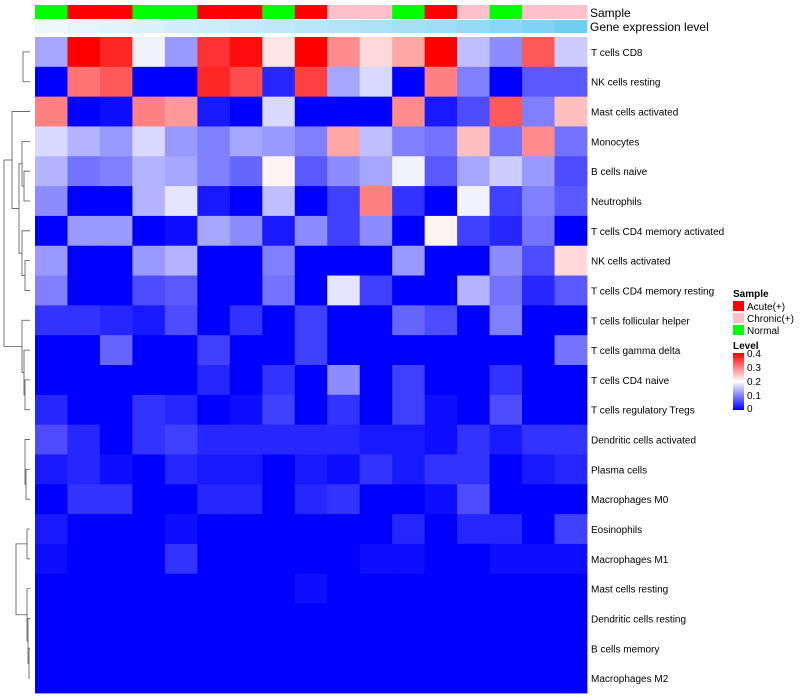 Image resolution: width=800 pixels, height=700 pixels. What do you see at coordinates (630, 262) in the screenshot?
I see `row-label: NK cells activated` at bounding box center [630, 262].